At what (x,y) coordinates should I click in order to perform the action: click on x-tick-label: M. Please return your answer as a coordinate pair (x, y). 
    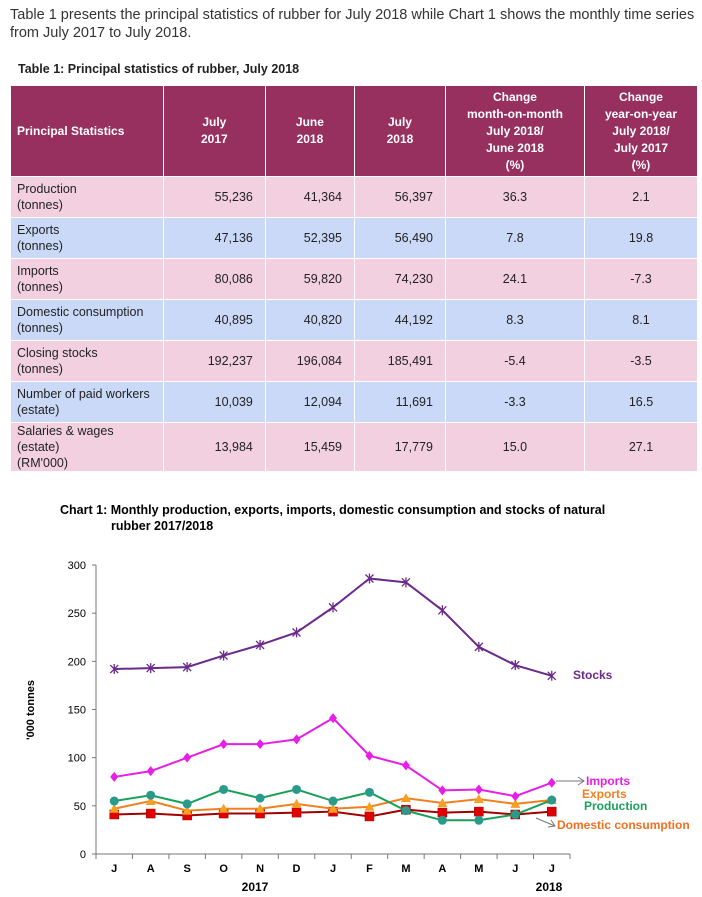
    Looking at the image, I should click on (478, 869).